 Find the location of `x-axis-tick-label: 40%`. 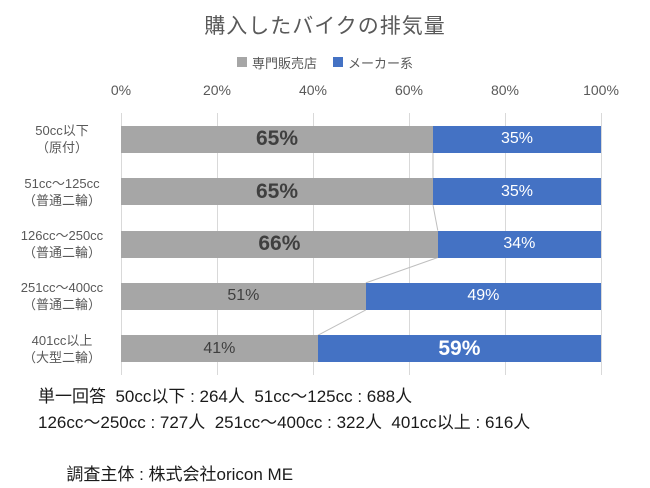

x-axis-tick-label: 40% is located at coordinates (313, 90).